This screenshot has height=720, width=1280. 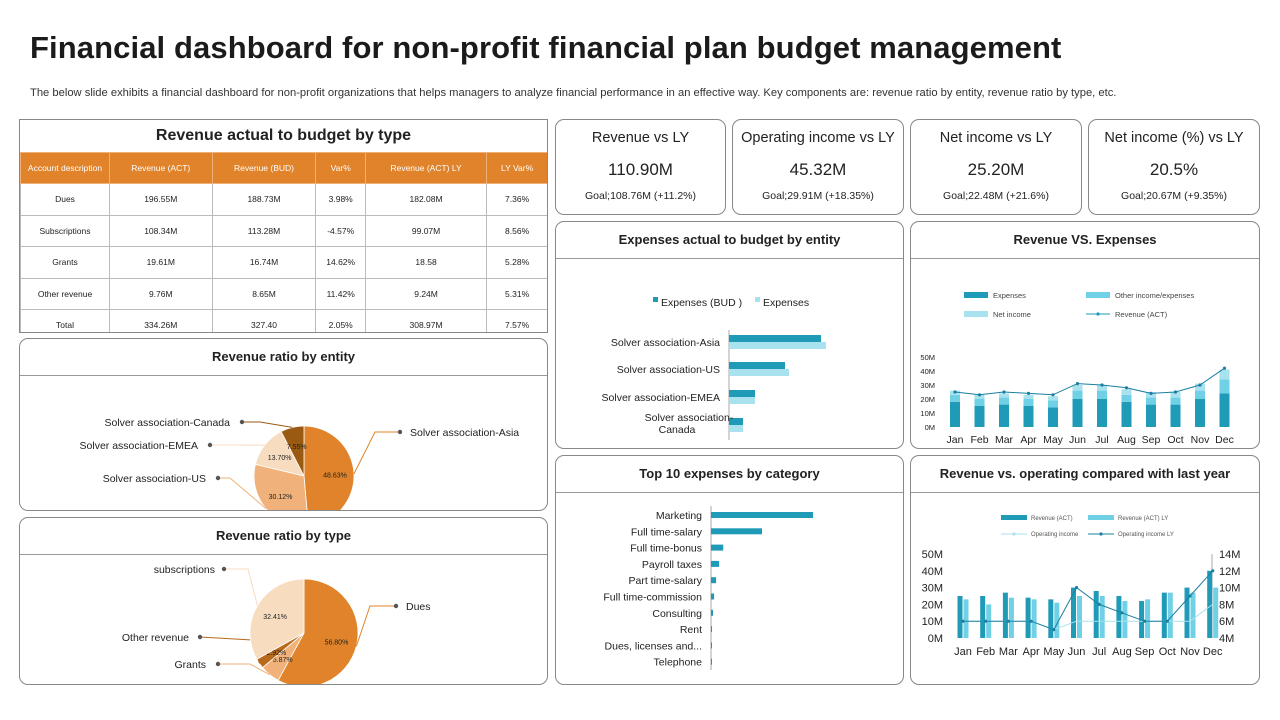 What do you see at coordinates (161, 199) in the screenshot?
I see `table-cell: 196.55M` at bounding box center [161, 199].